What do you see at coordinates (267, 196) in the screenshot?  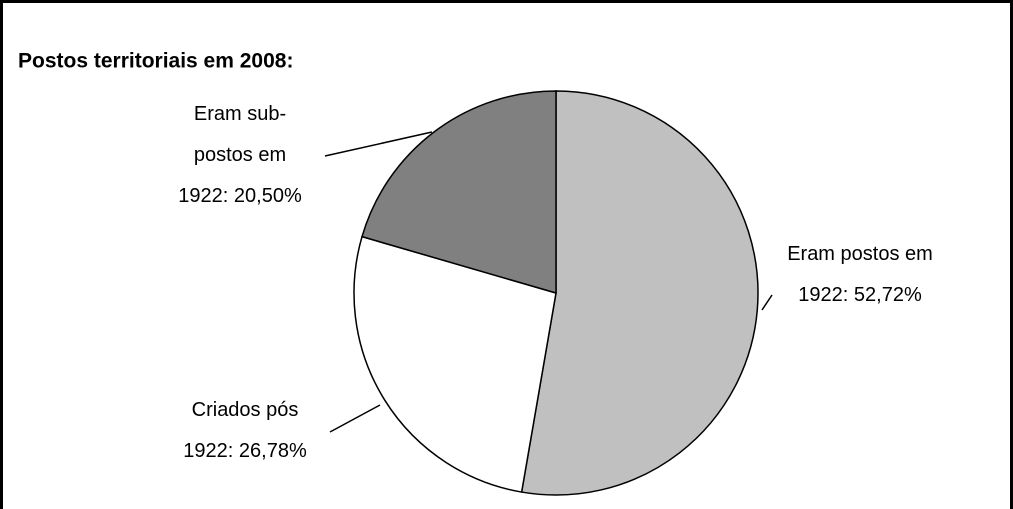 I see `value-label: 20,50%` at bounding box center [267, 196].